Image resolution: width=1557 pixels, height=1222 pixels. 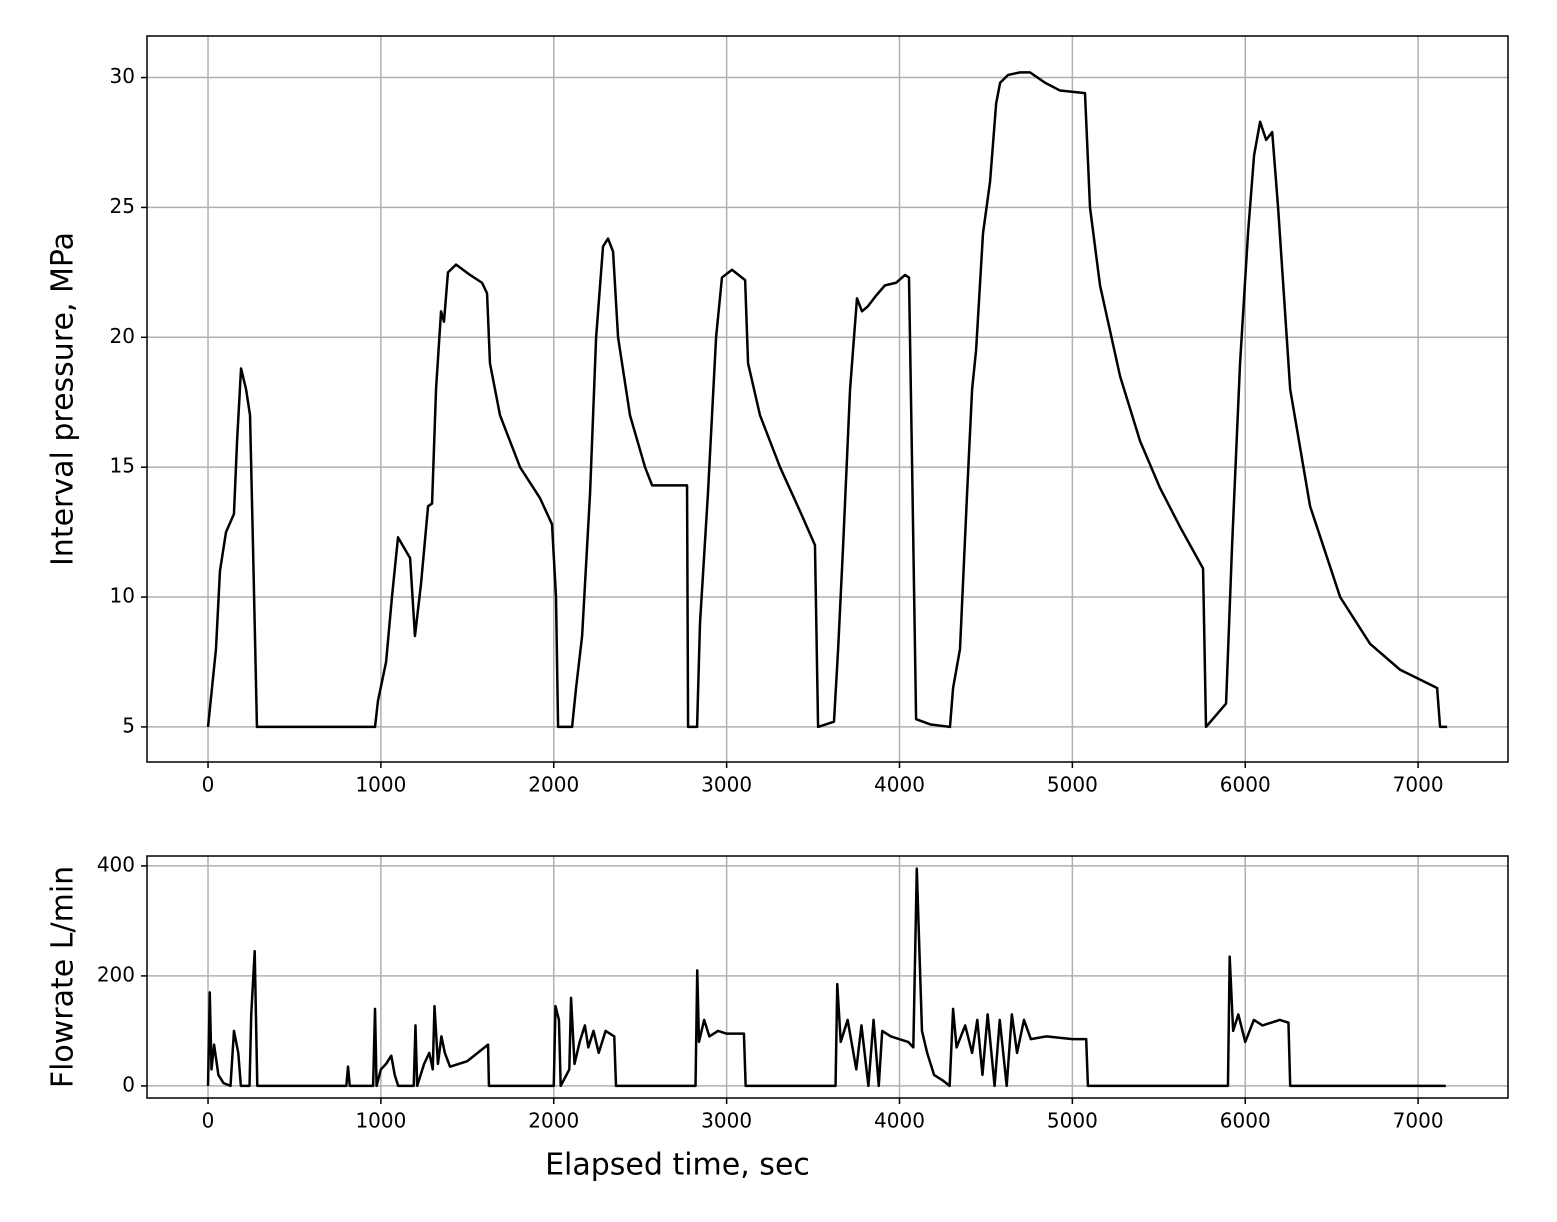 What do you see at coordinates (128, 1084) in the screenshot?
I see `y-tick-label: 0` at bounding box center [128, 1084].